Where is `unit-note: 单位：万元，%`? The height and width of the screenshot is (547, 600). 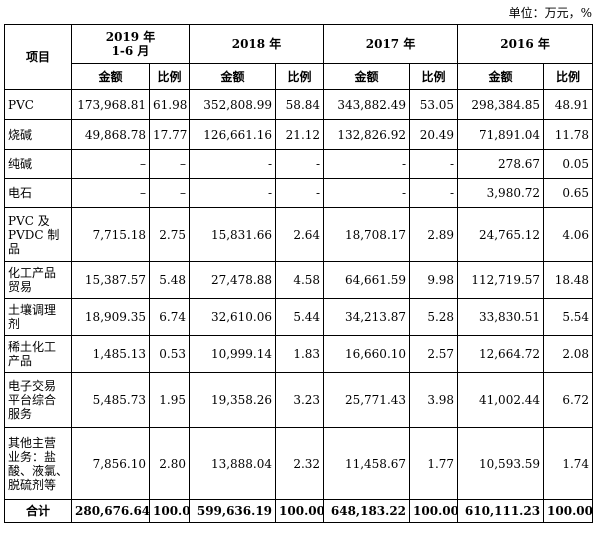 unit-note: 单位：万元，% is located at coordinates (550, 13).